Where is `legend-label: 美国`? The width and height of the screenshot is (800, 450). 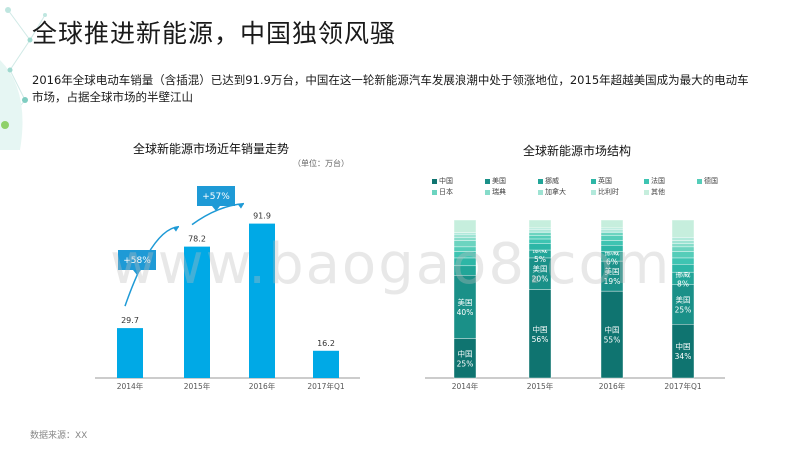 legend-label: 美国 is located at coordinates (499, 181).